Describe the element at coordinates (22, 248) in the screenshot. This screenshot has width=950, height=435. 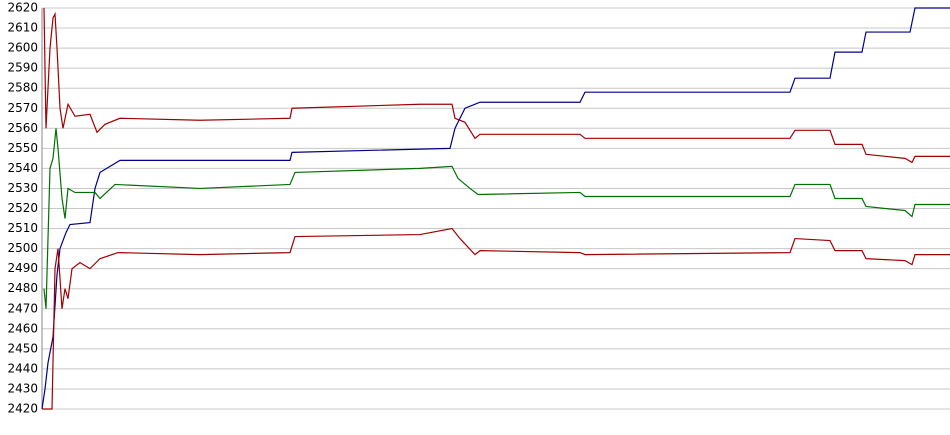
I see `y-tick-label: 2500` at that location.